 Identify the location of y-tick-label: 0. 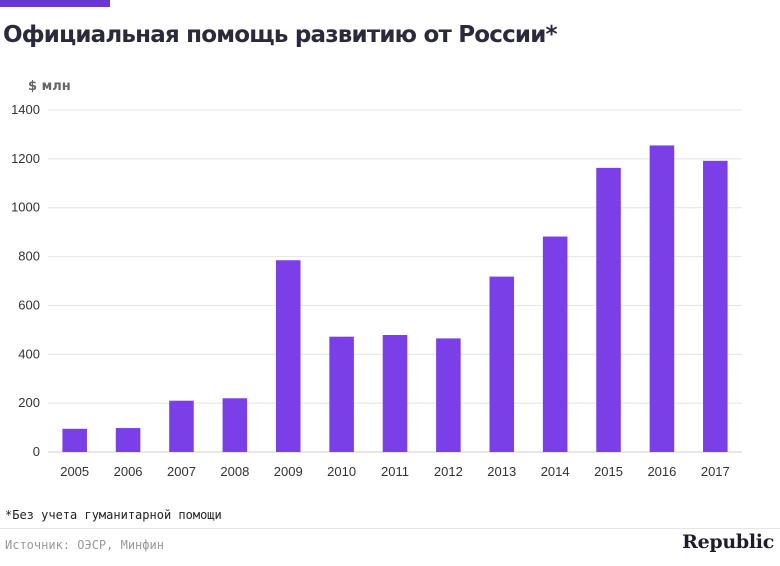
(36, 451).